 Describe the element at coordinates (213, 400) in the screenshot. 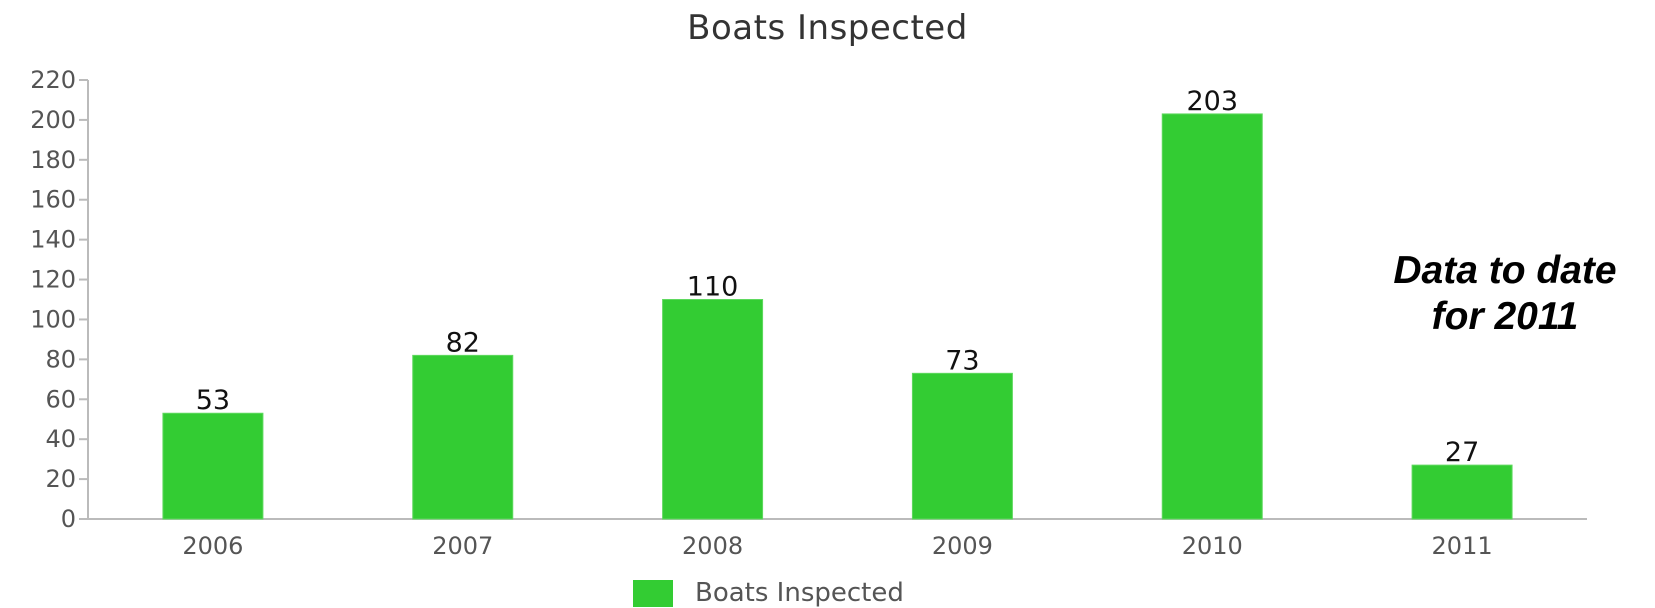

I see `data-label-2006: 53` at that location.